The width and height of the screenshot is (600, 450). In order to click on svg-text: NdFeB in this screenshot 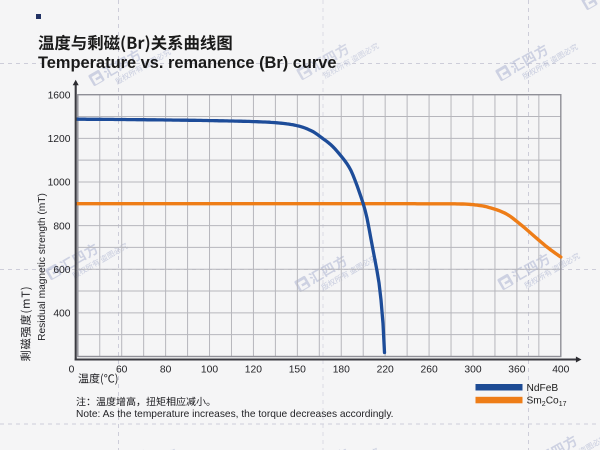, I will do `click(543, 388)`.